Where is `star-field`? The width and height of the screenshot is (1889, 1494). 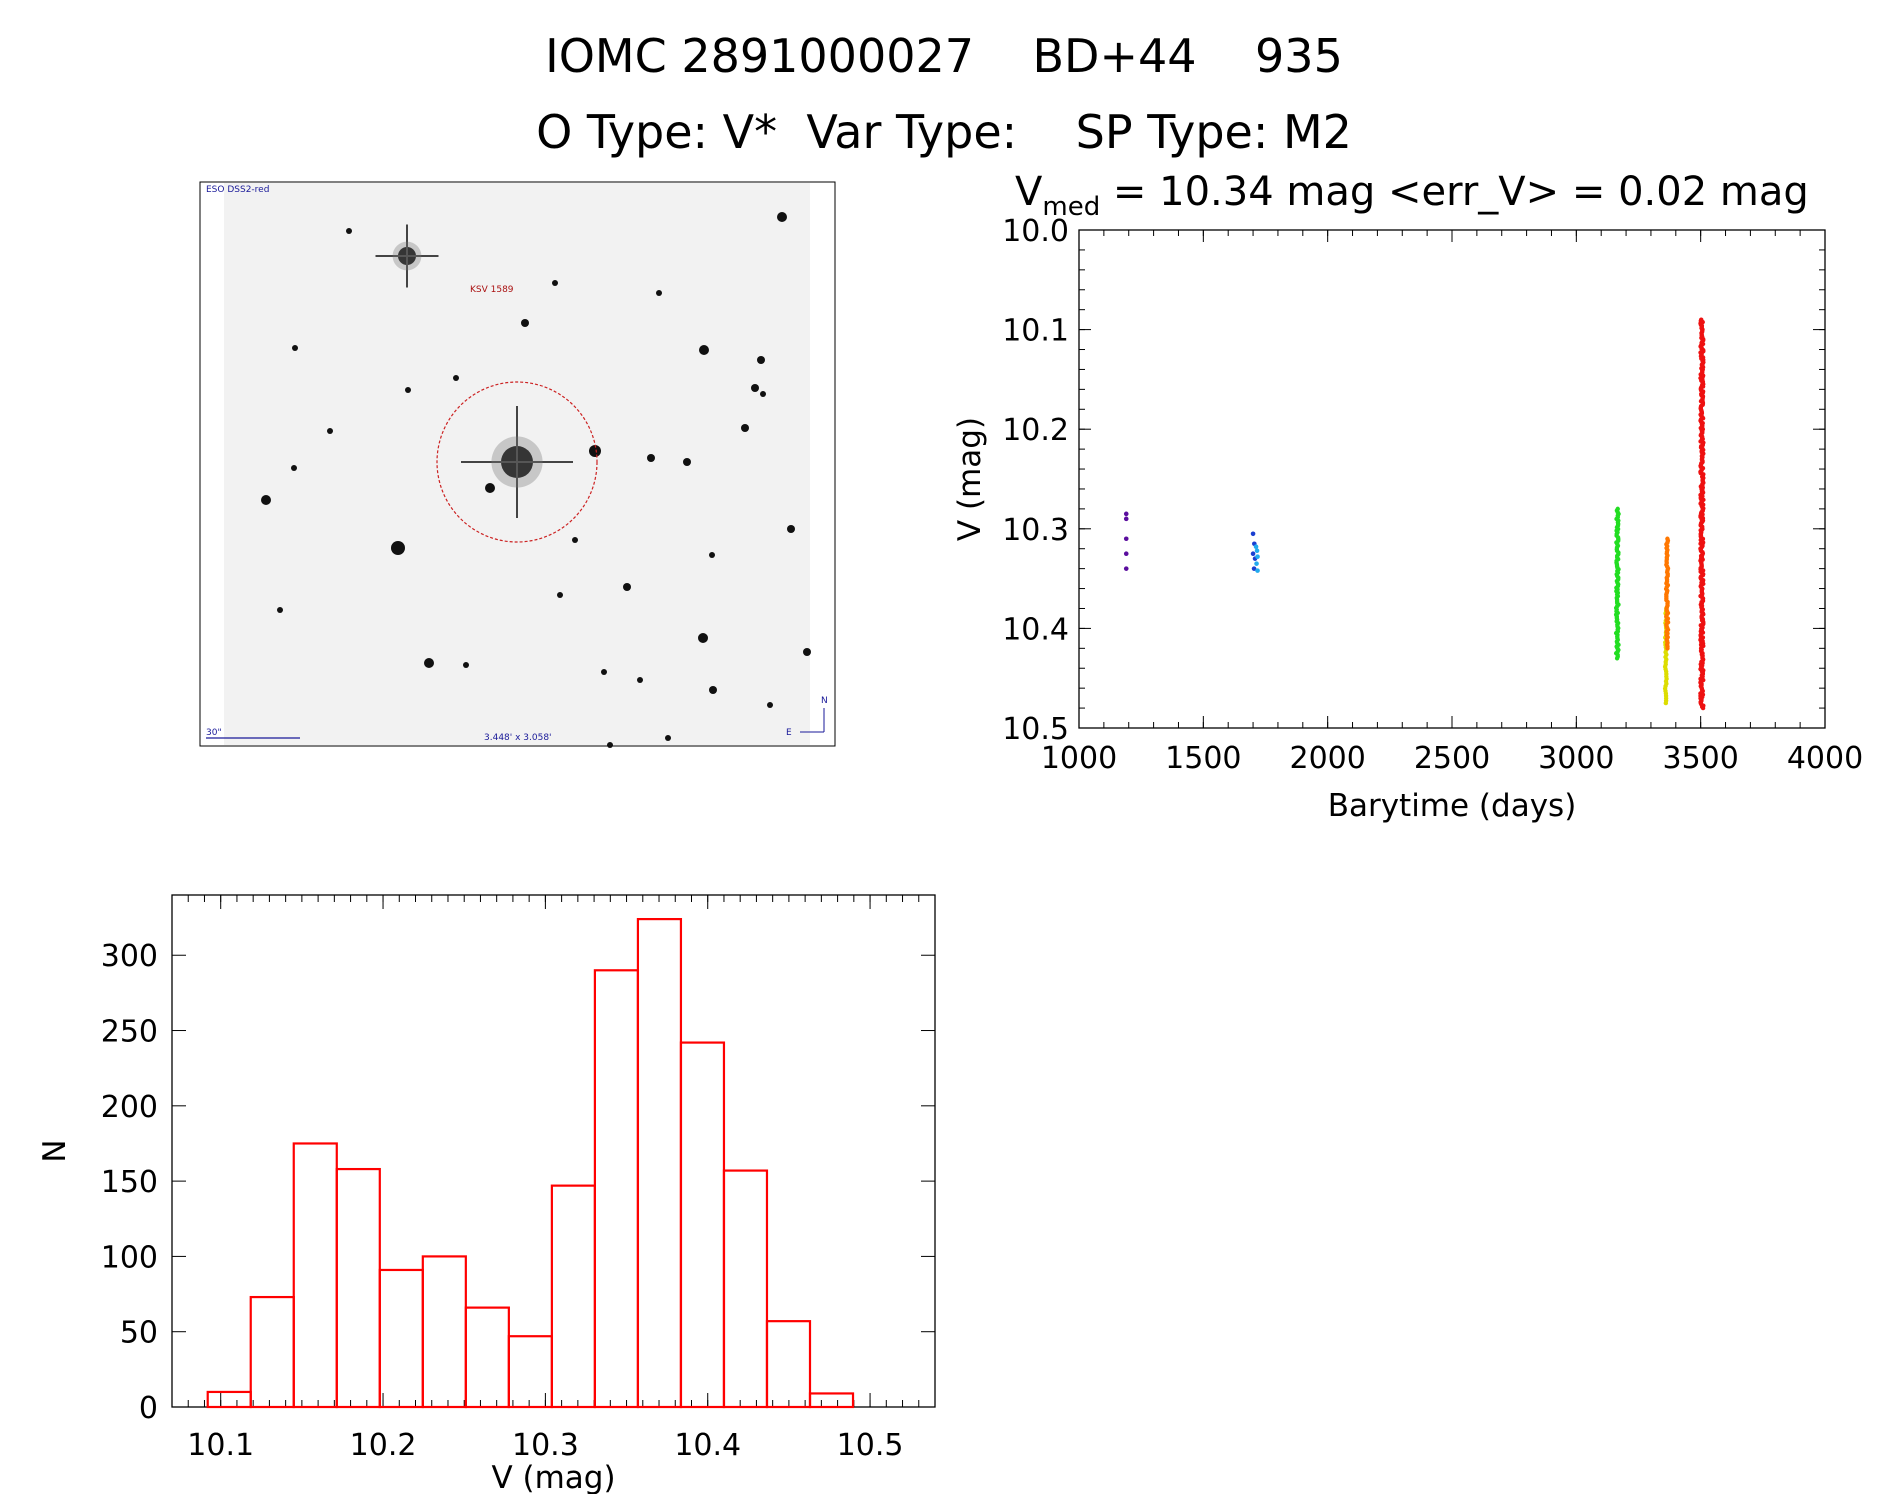
star-field is located at coordinates (536, 480).